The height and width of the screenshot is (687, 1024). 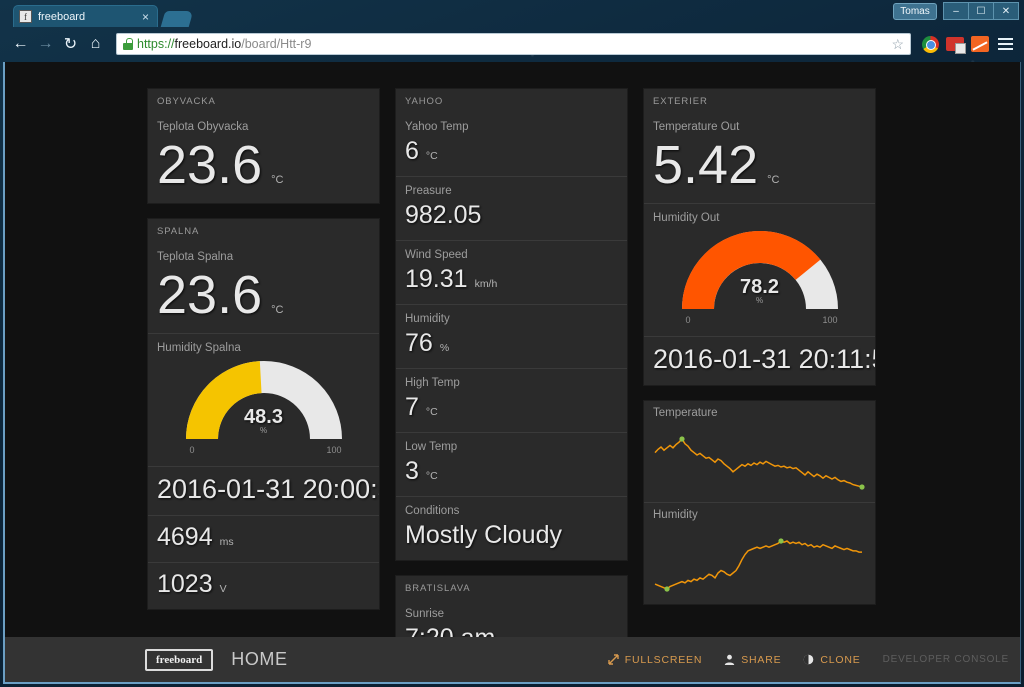 What do you see at coordinates (663, 659) in the screenshot?
I see `fullscreen-label: FULLSCREEN` at bounding box center [663, 659].